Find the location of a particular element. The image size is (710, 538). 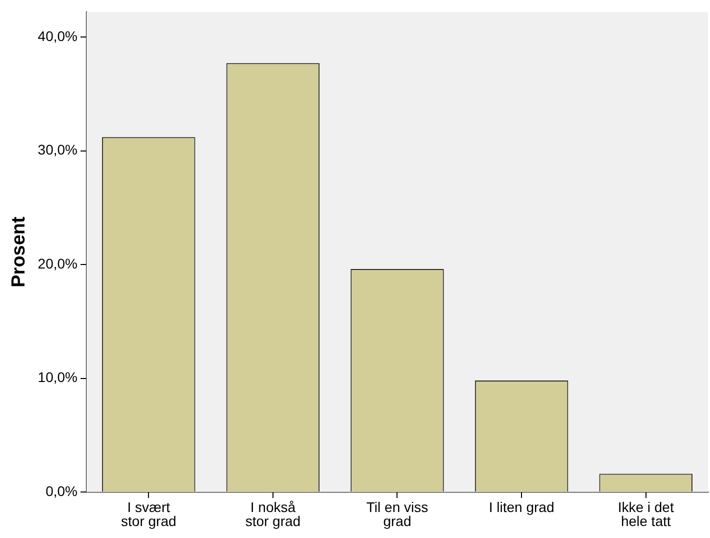

y-tick-label: 0,0% is located at coordinates (62, 490).